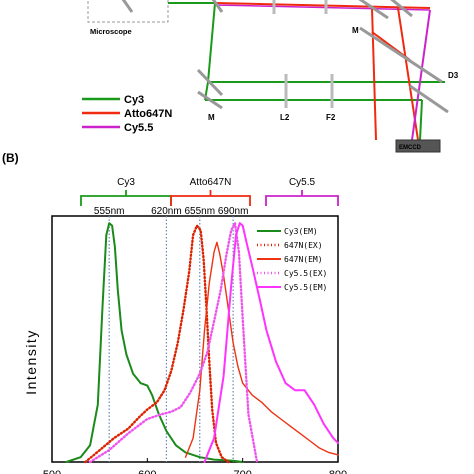  I want to click on microscope-box, so click(128, 11).